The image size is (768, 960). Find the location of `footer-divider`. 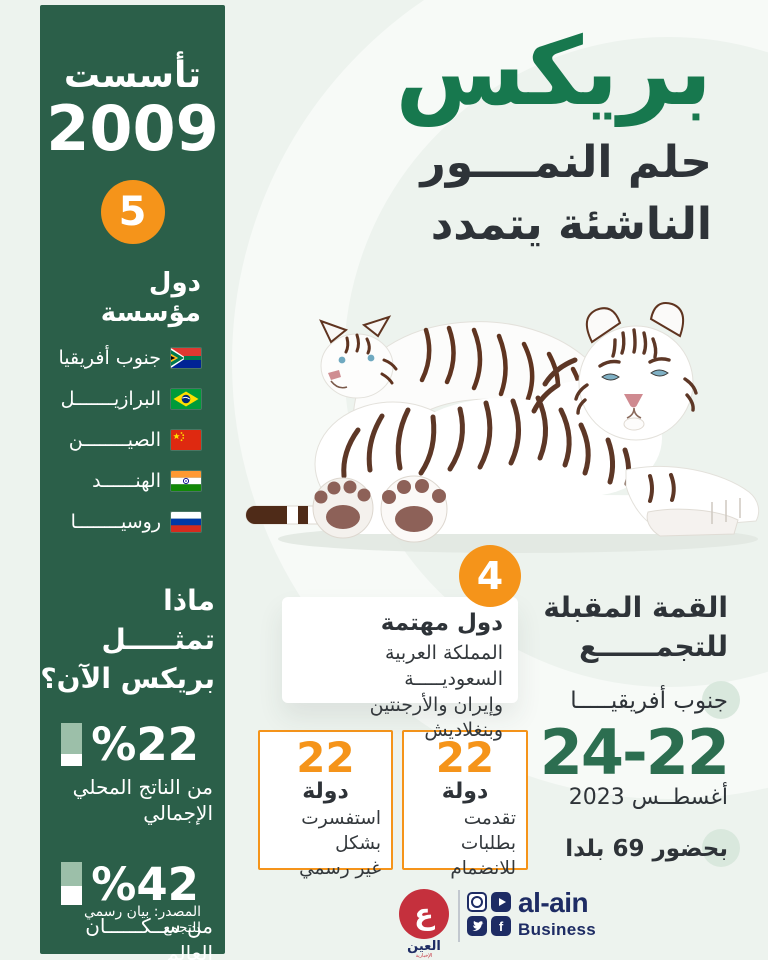

footer-divider is located at coordinates (459, 916).